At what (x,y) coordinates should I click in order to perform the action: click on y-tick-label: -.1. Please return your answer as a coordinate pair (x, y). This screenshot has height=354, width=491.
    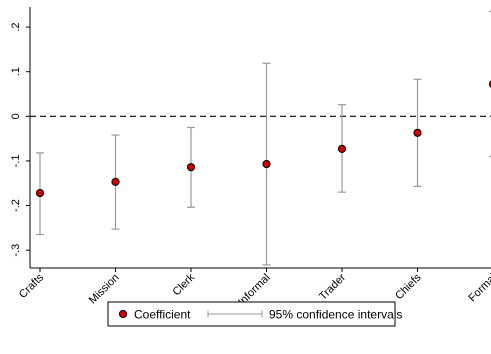
    Looking at the image, I should click on (16, 161).